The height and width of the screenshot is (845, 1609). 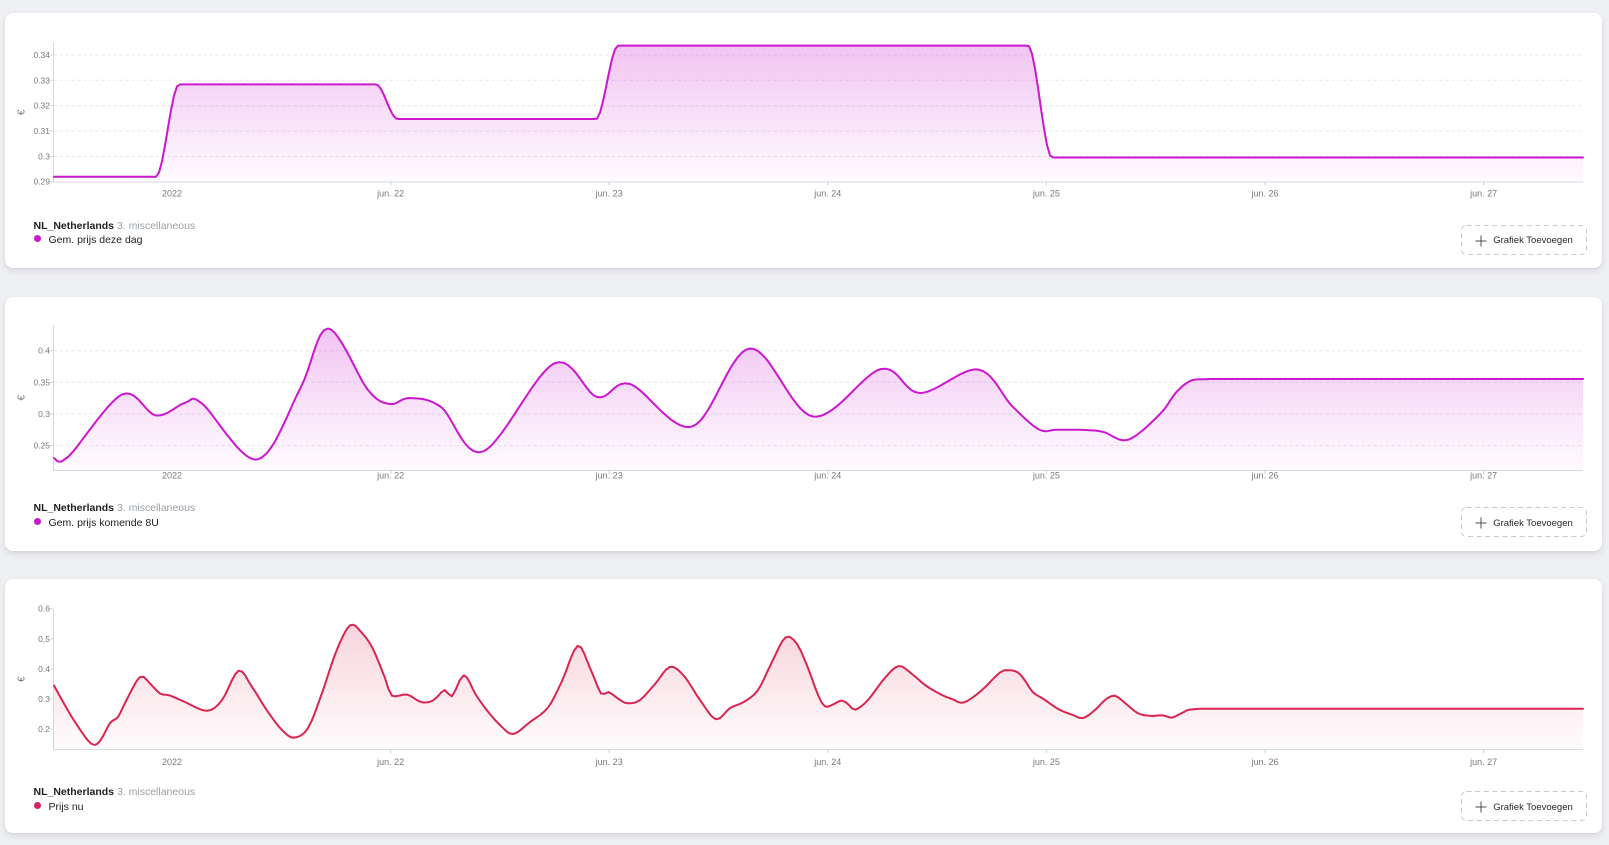 I want to click on svg-text: 0.32, so click(x=41, y=106).